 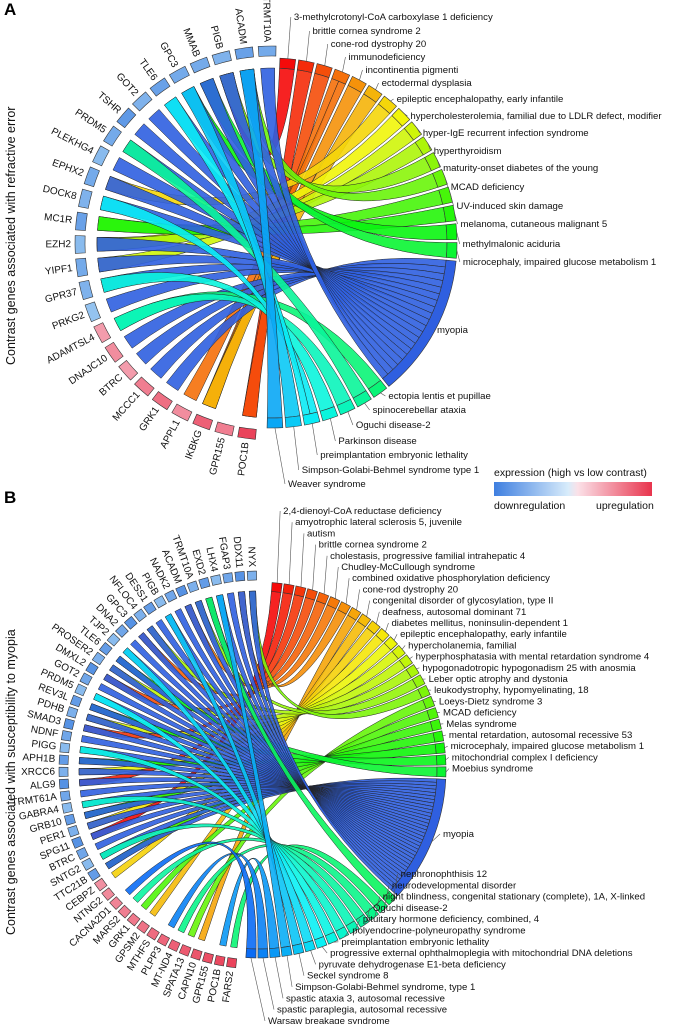 I want to click on gene-segment-prdm5, so click(x=112, y=136).